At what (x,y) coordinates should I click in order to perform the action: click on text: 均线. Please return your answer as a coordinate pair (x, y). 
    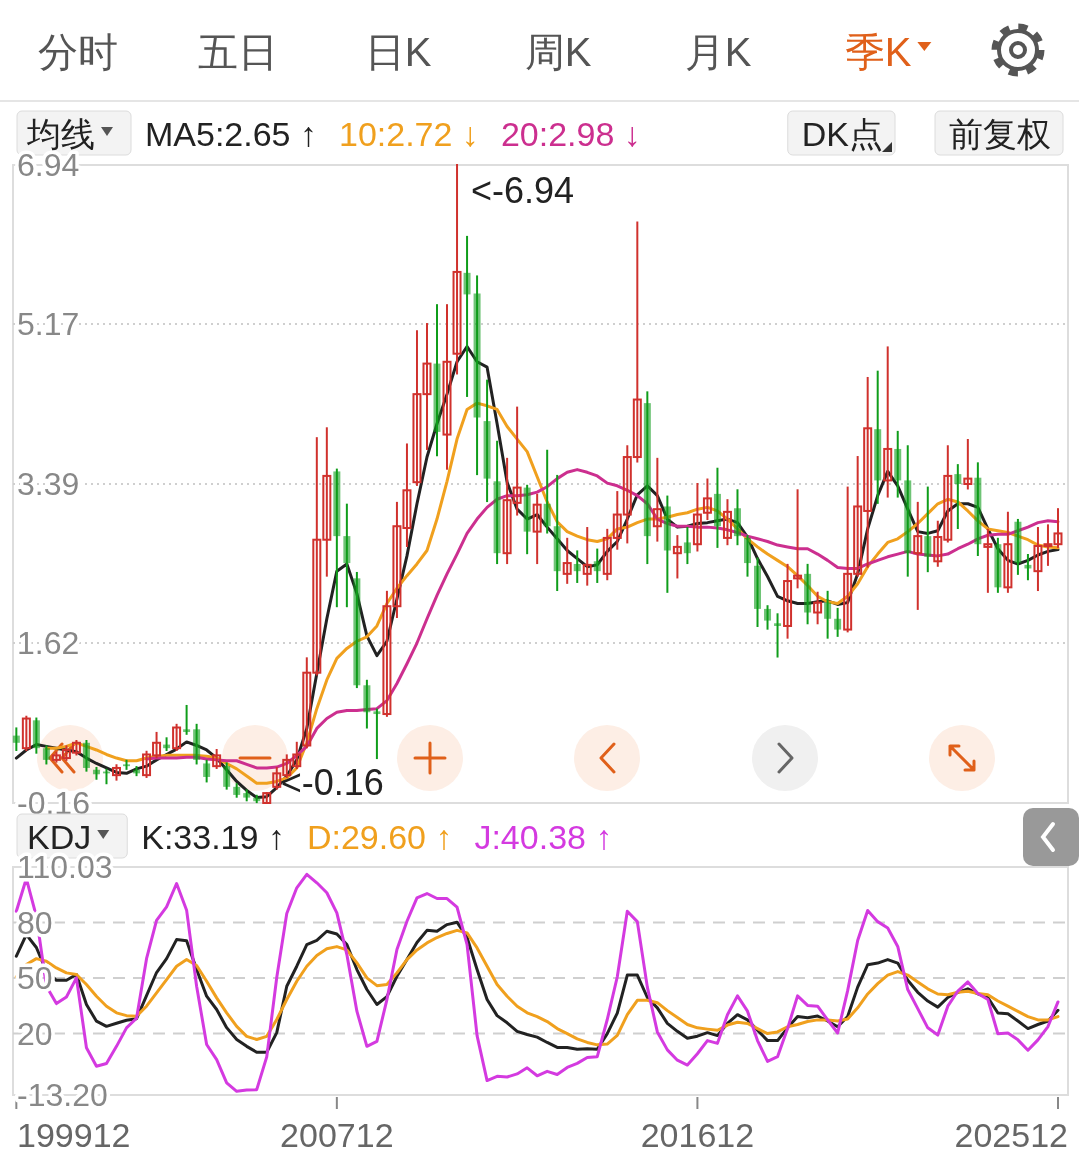
    Looking at the image, I should click on (60, 134).